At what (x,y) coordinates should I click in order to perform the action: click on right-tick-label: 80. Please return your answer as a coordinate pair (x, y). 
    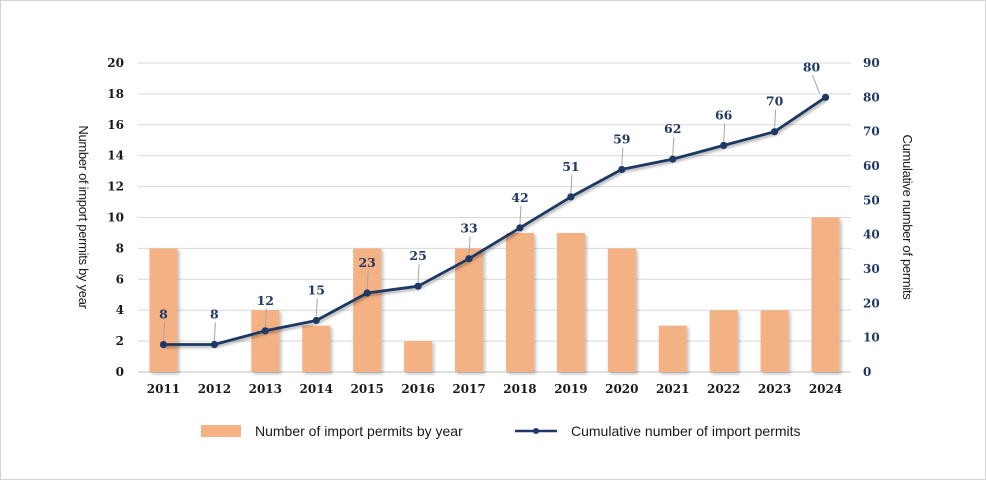
    Looking at the image, I should click on (871, 97).